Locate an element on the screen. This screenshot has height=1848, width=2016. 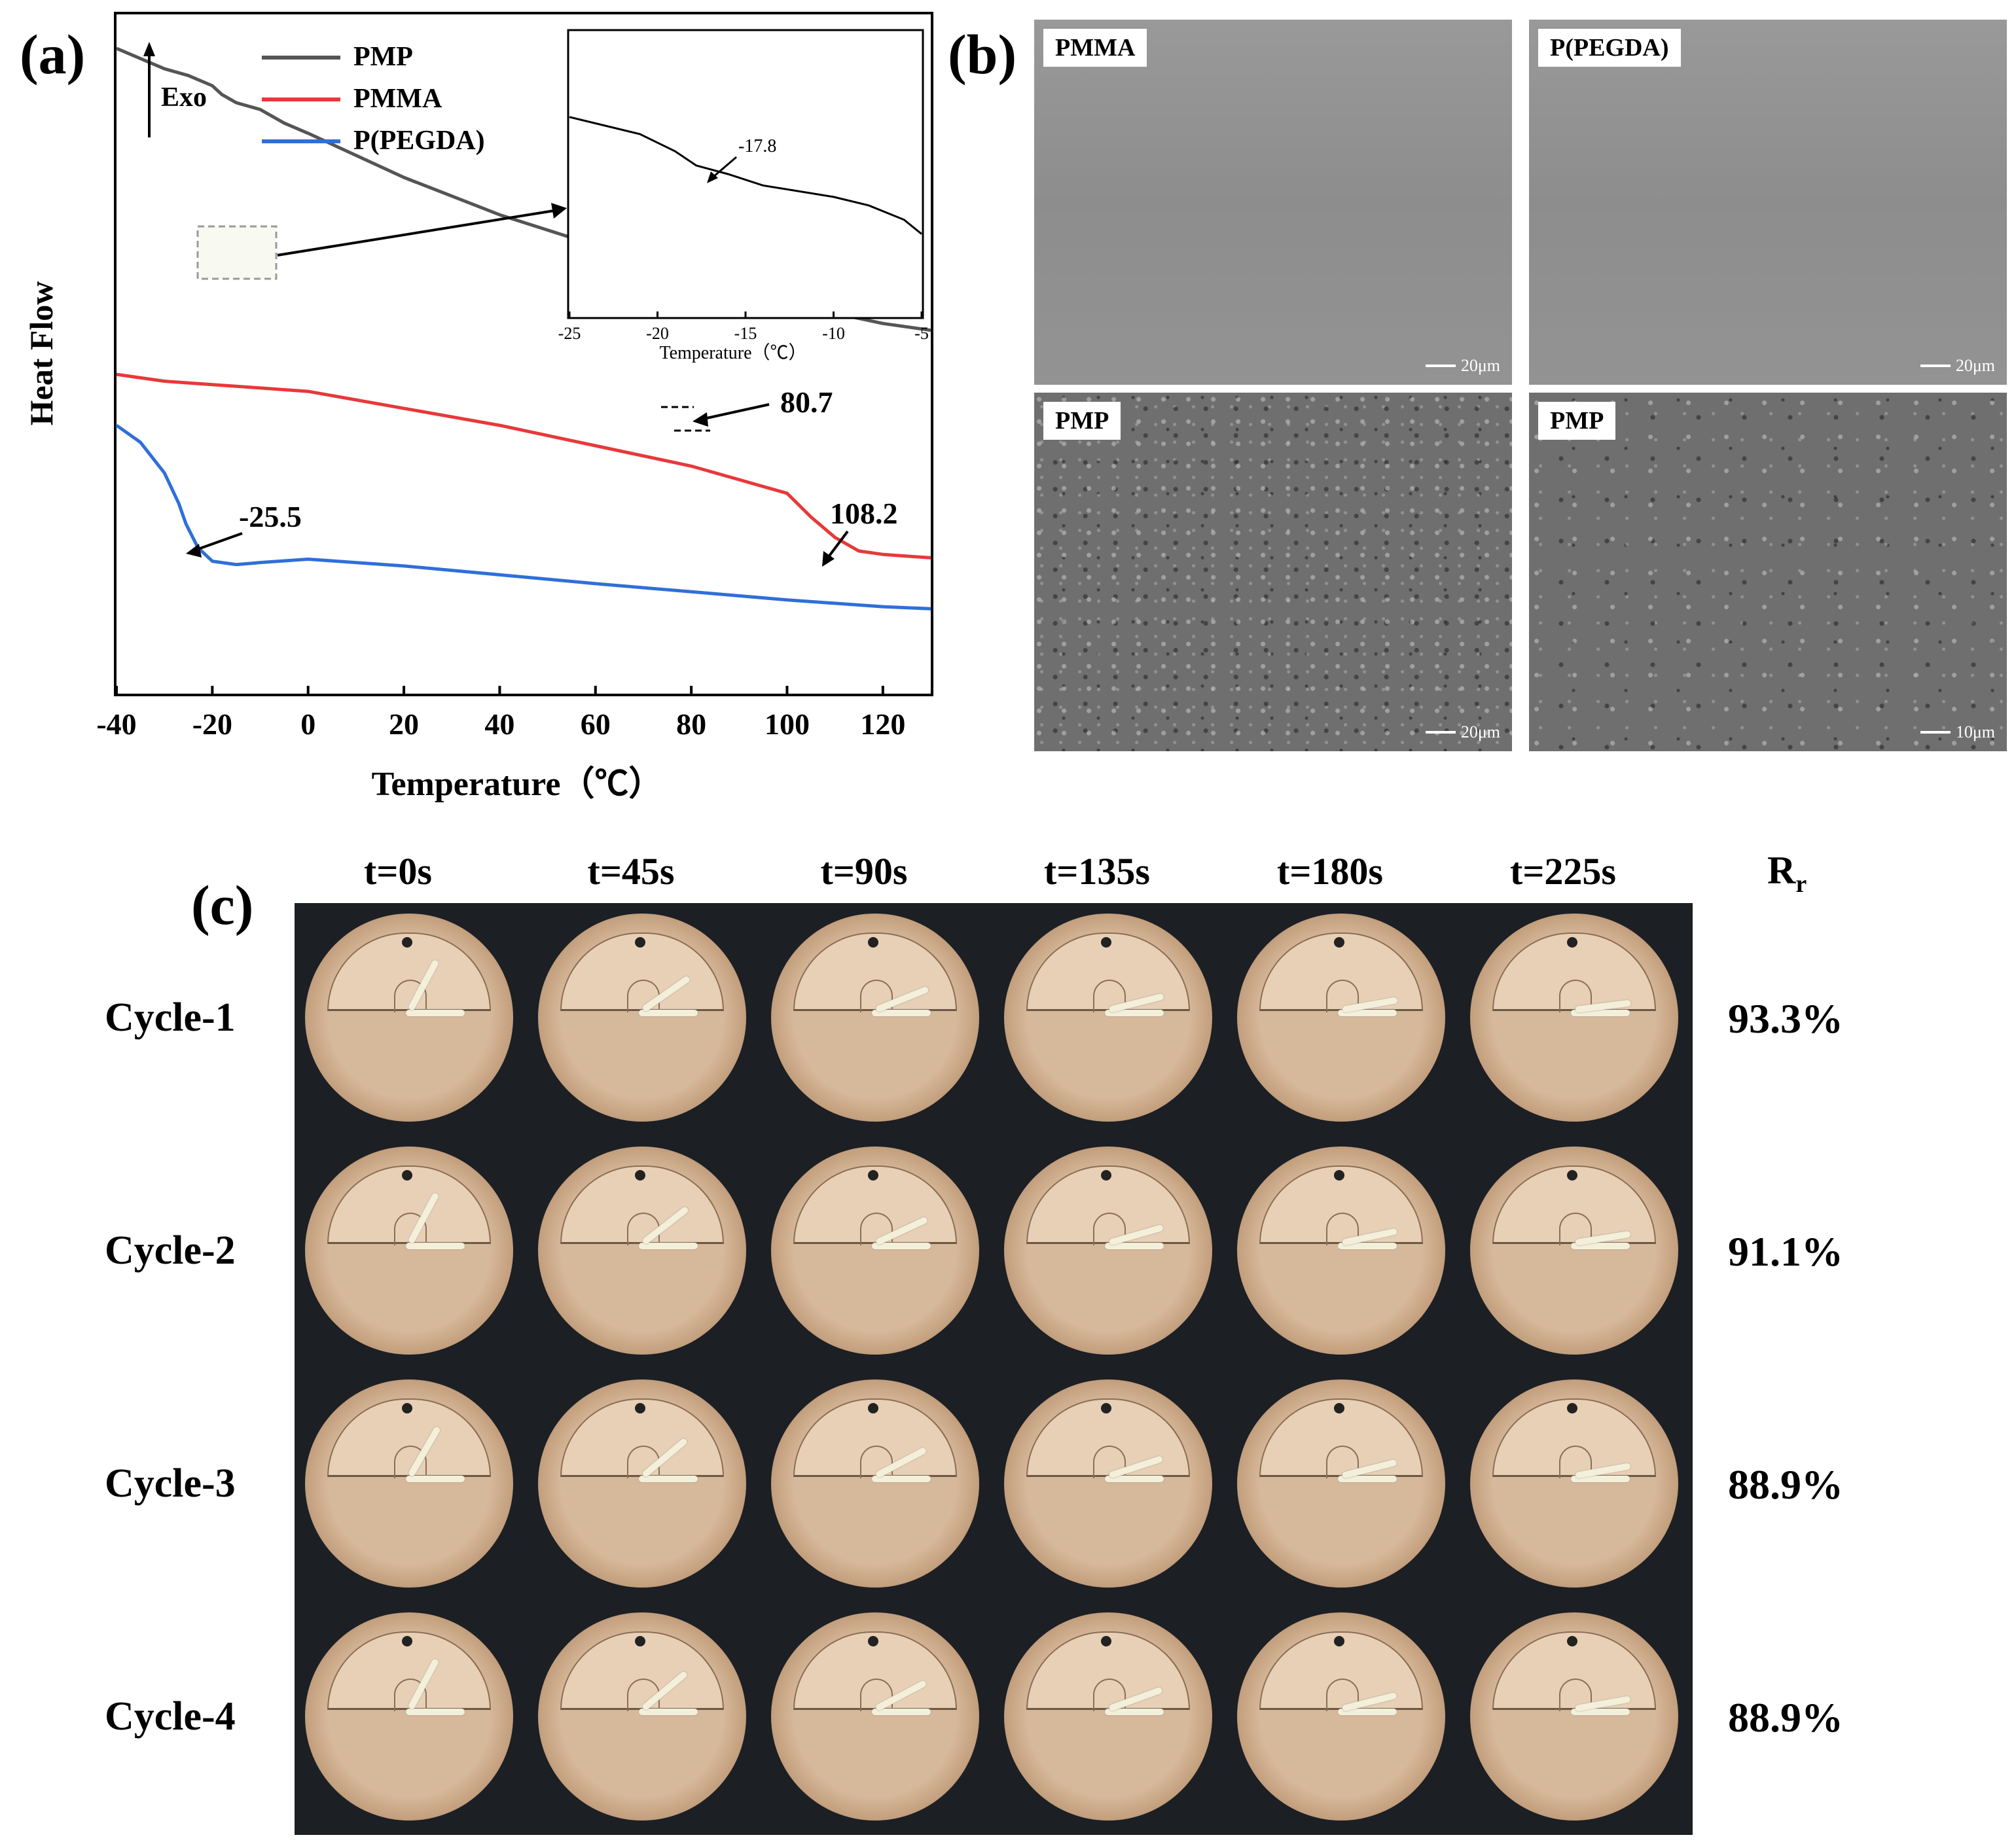
cycle-label: Cycle-3 is located at coordinates (170, 1483).